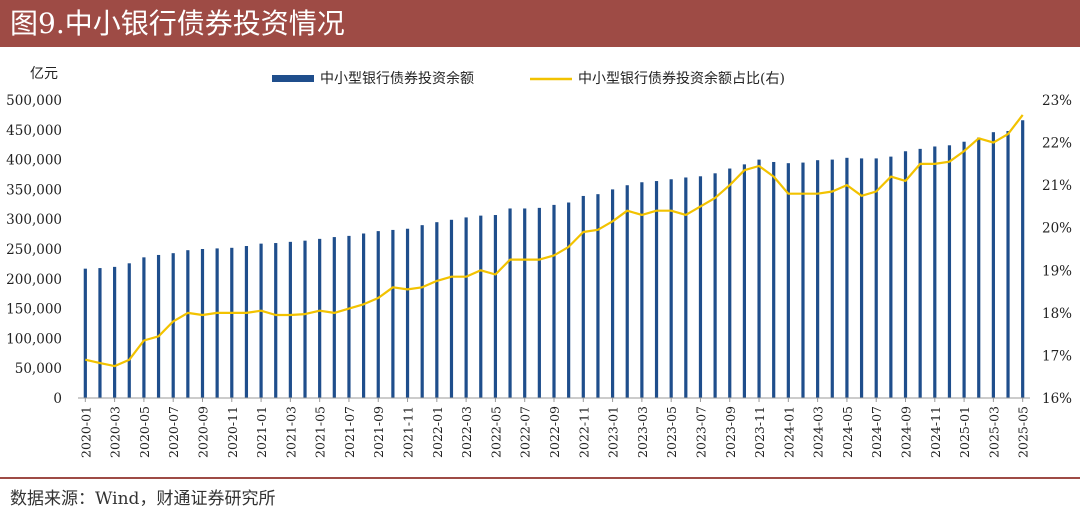 The image size is (1080, 520). What do you see at coordinates (730, 432) in the screenshot?
I see `x-tick-label: 2023-09` at bounding box center [730, 432].